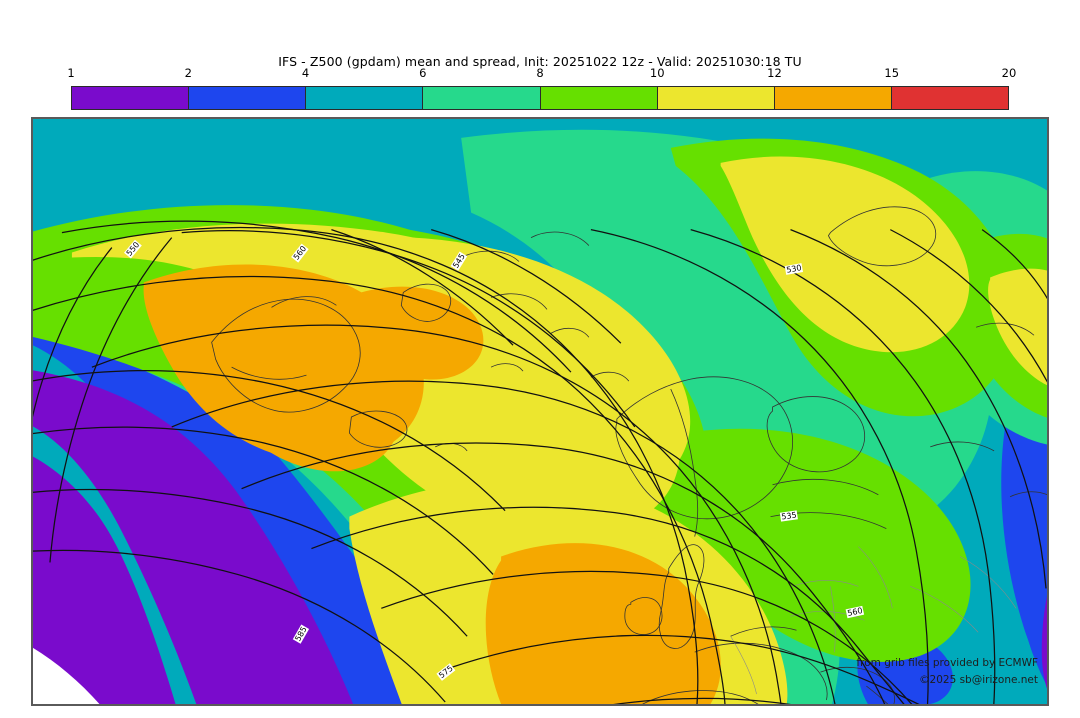 The height and width of the screenshot is (718, 1080). I want to click on spread-band-10-12-right, so click(1018, 327).